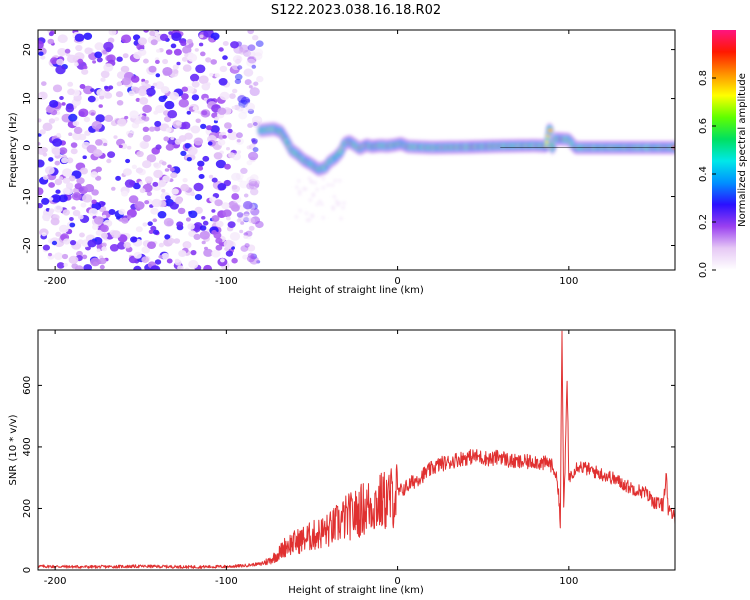  Describe the element at coordinates (27, 245) in the screenshot. I see `y-tick-label: -20` at that location.